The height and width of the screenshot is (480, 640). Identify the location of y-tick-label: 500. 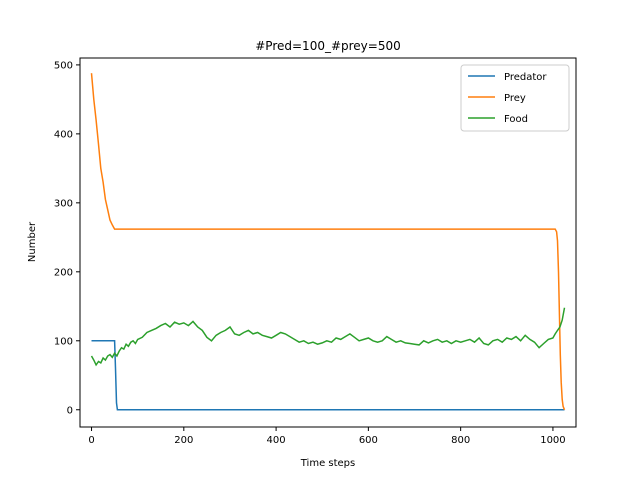
(63, 65).